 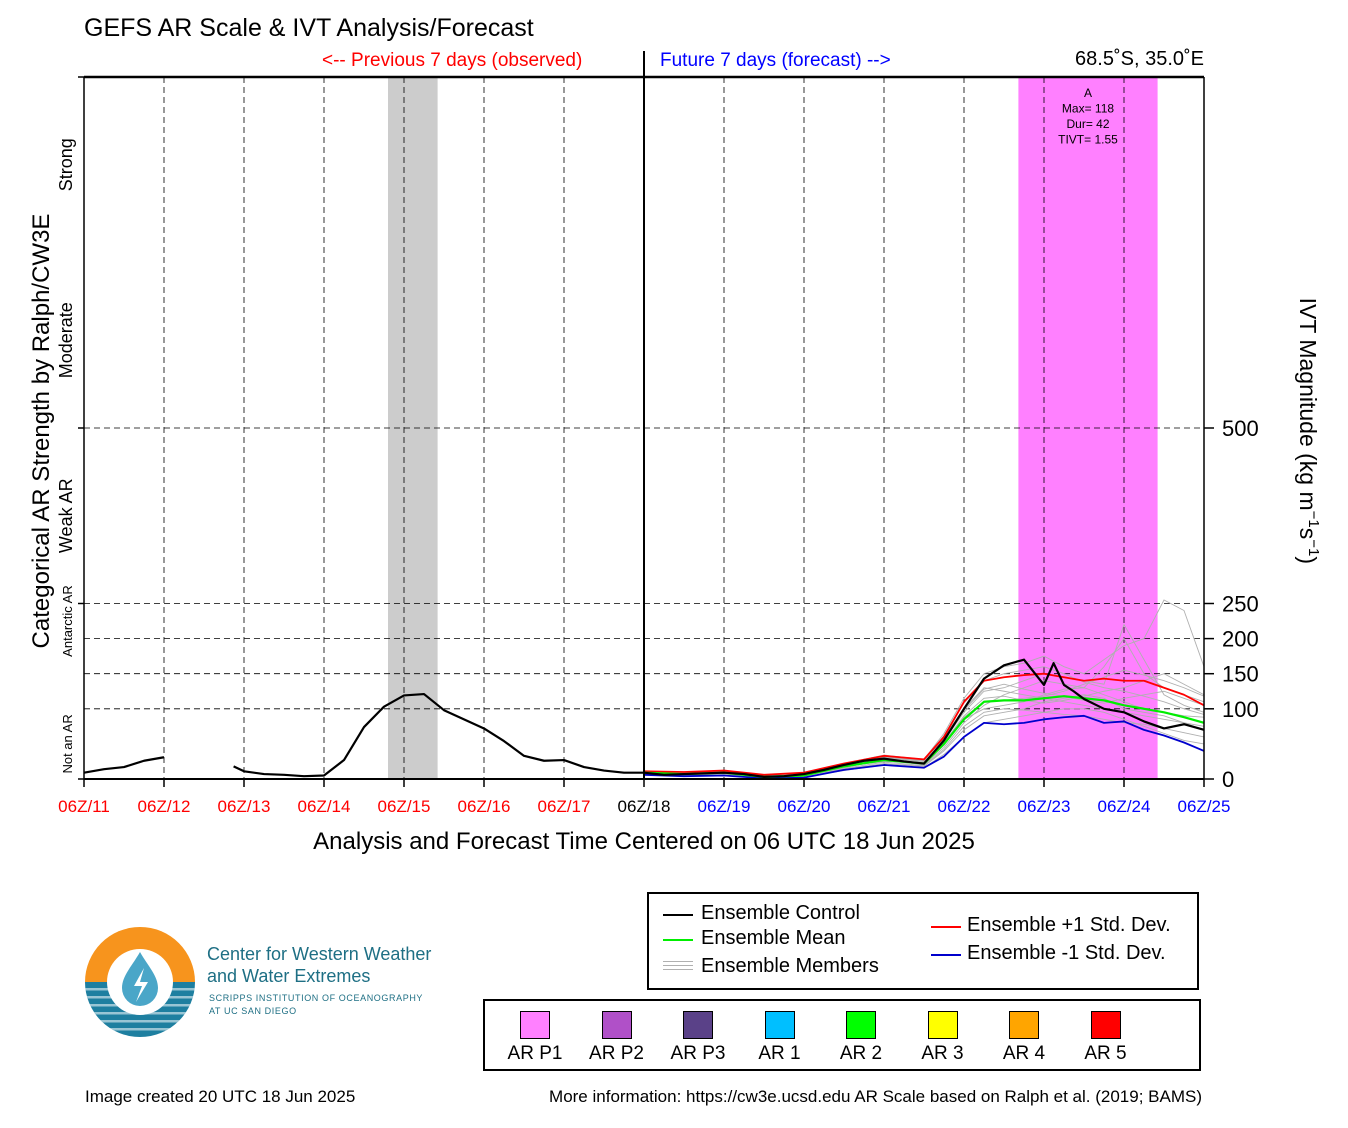 What do you see at coordinates (324, 806) in the screenshot?
I see `x-tick-label: 06Z/14` at bounding box center [324, 806].